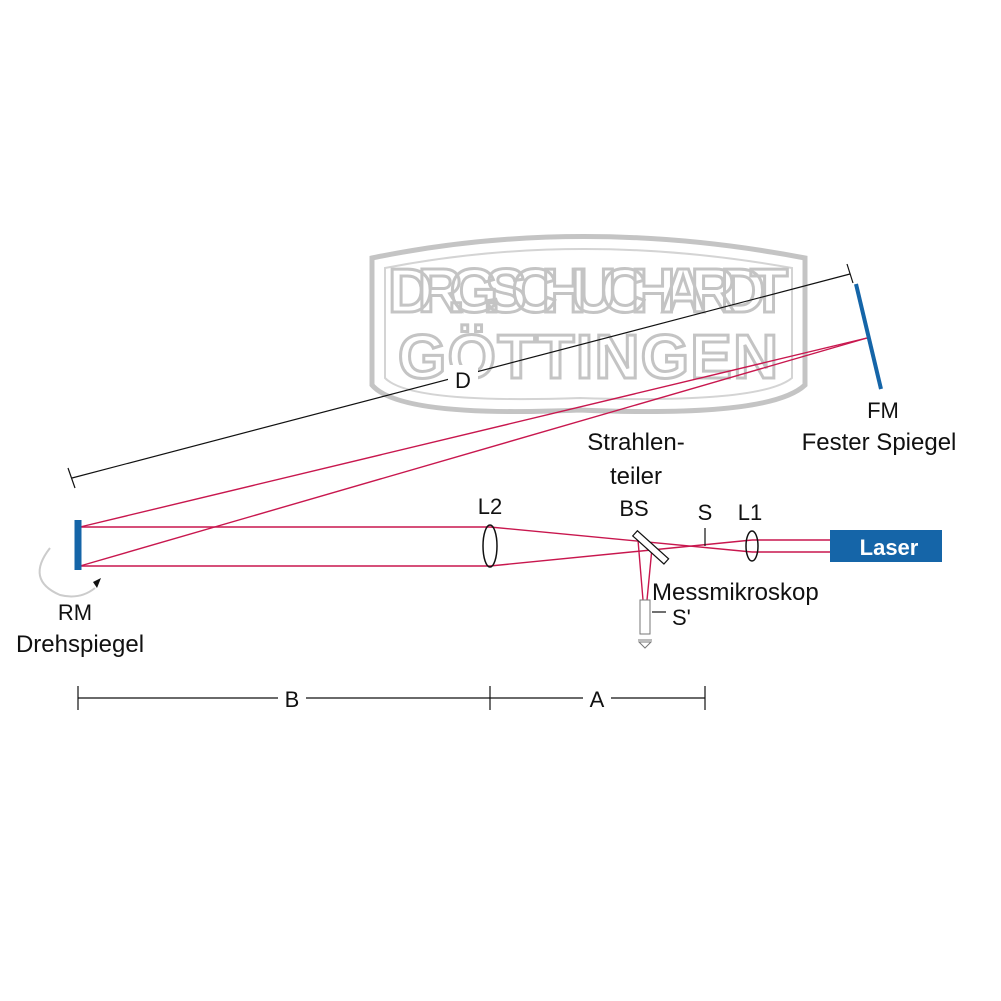 The image size is (1001, 1001). I want to click on label-d: D, so click(463, 380).